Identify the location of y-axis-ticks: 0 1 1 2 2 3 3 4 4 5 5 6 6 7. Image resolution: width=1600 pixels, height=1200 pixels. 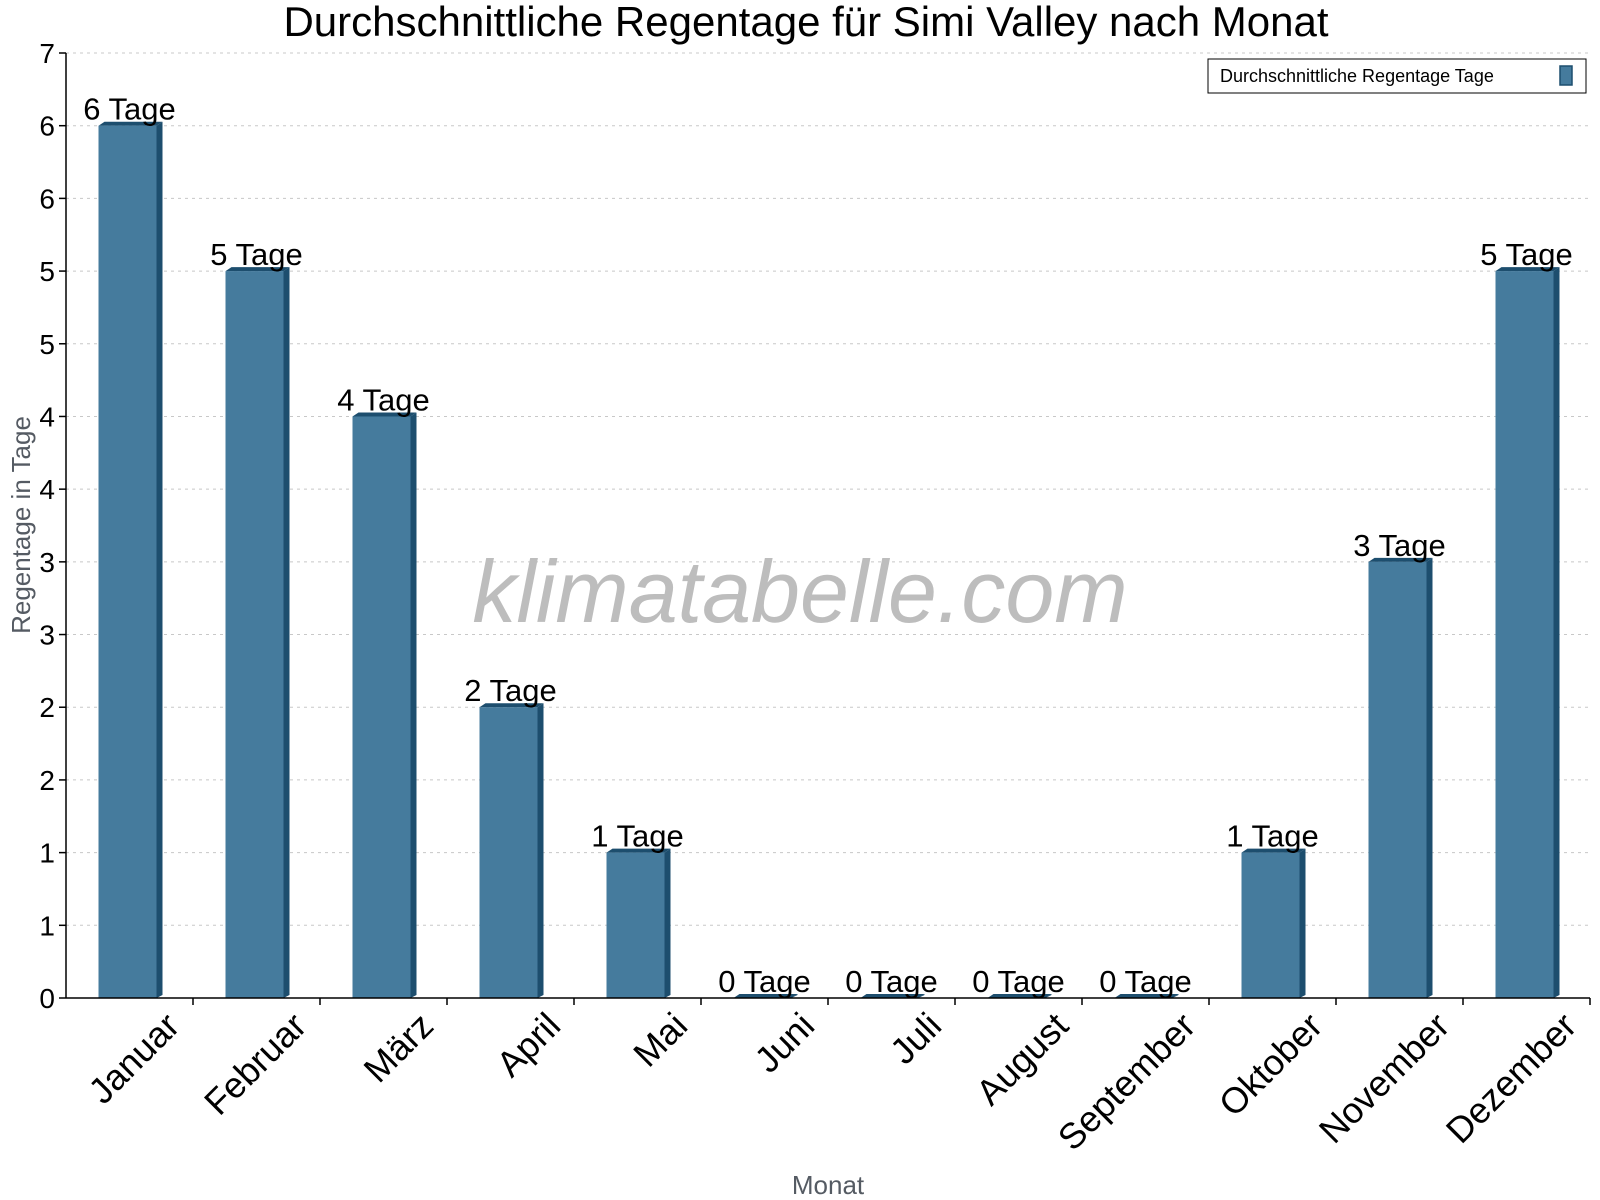
(52, 526).